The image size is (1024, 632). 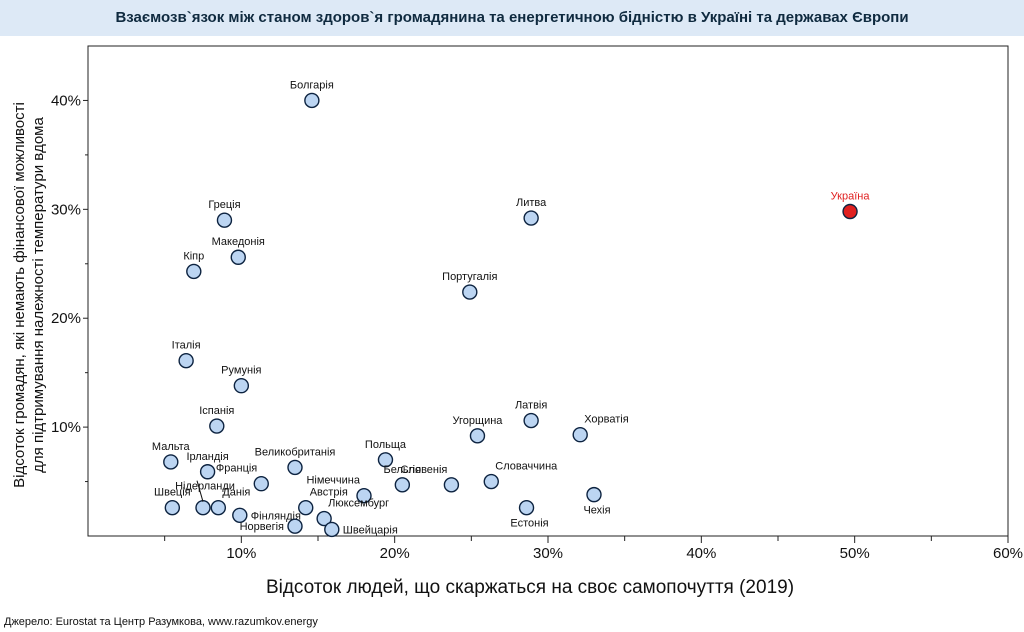 What do you see at coordinates (66, 318) in the screenshot?
I see `y-tick-label: 20%` at bounding box center [66, 318].